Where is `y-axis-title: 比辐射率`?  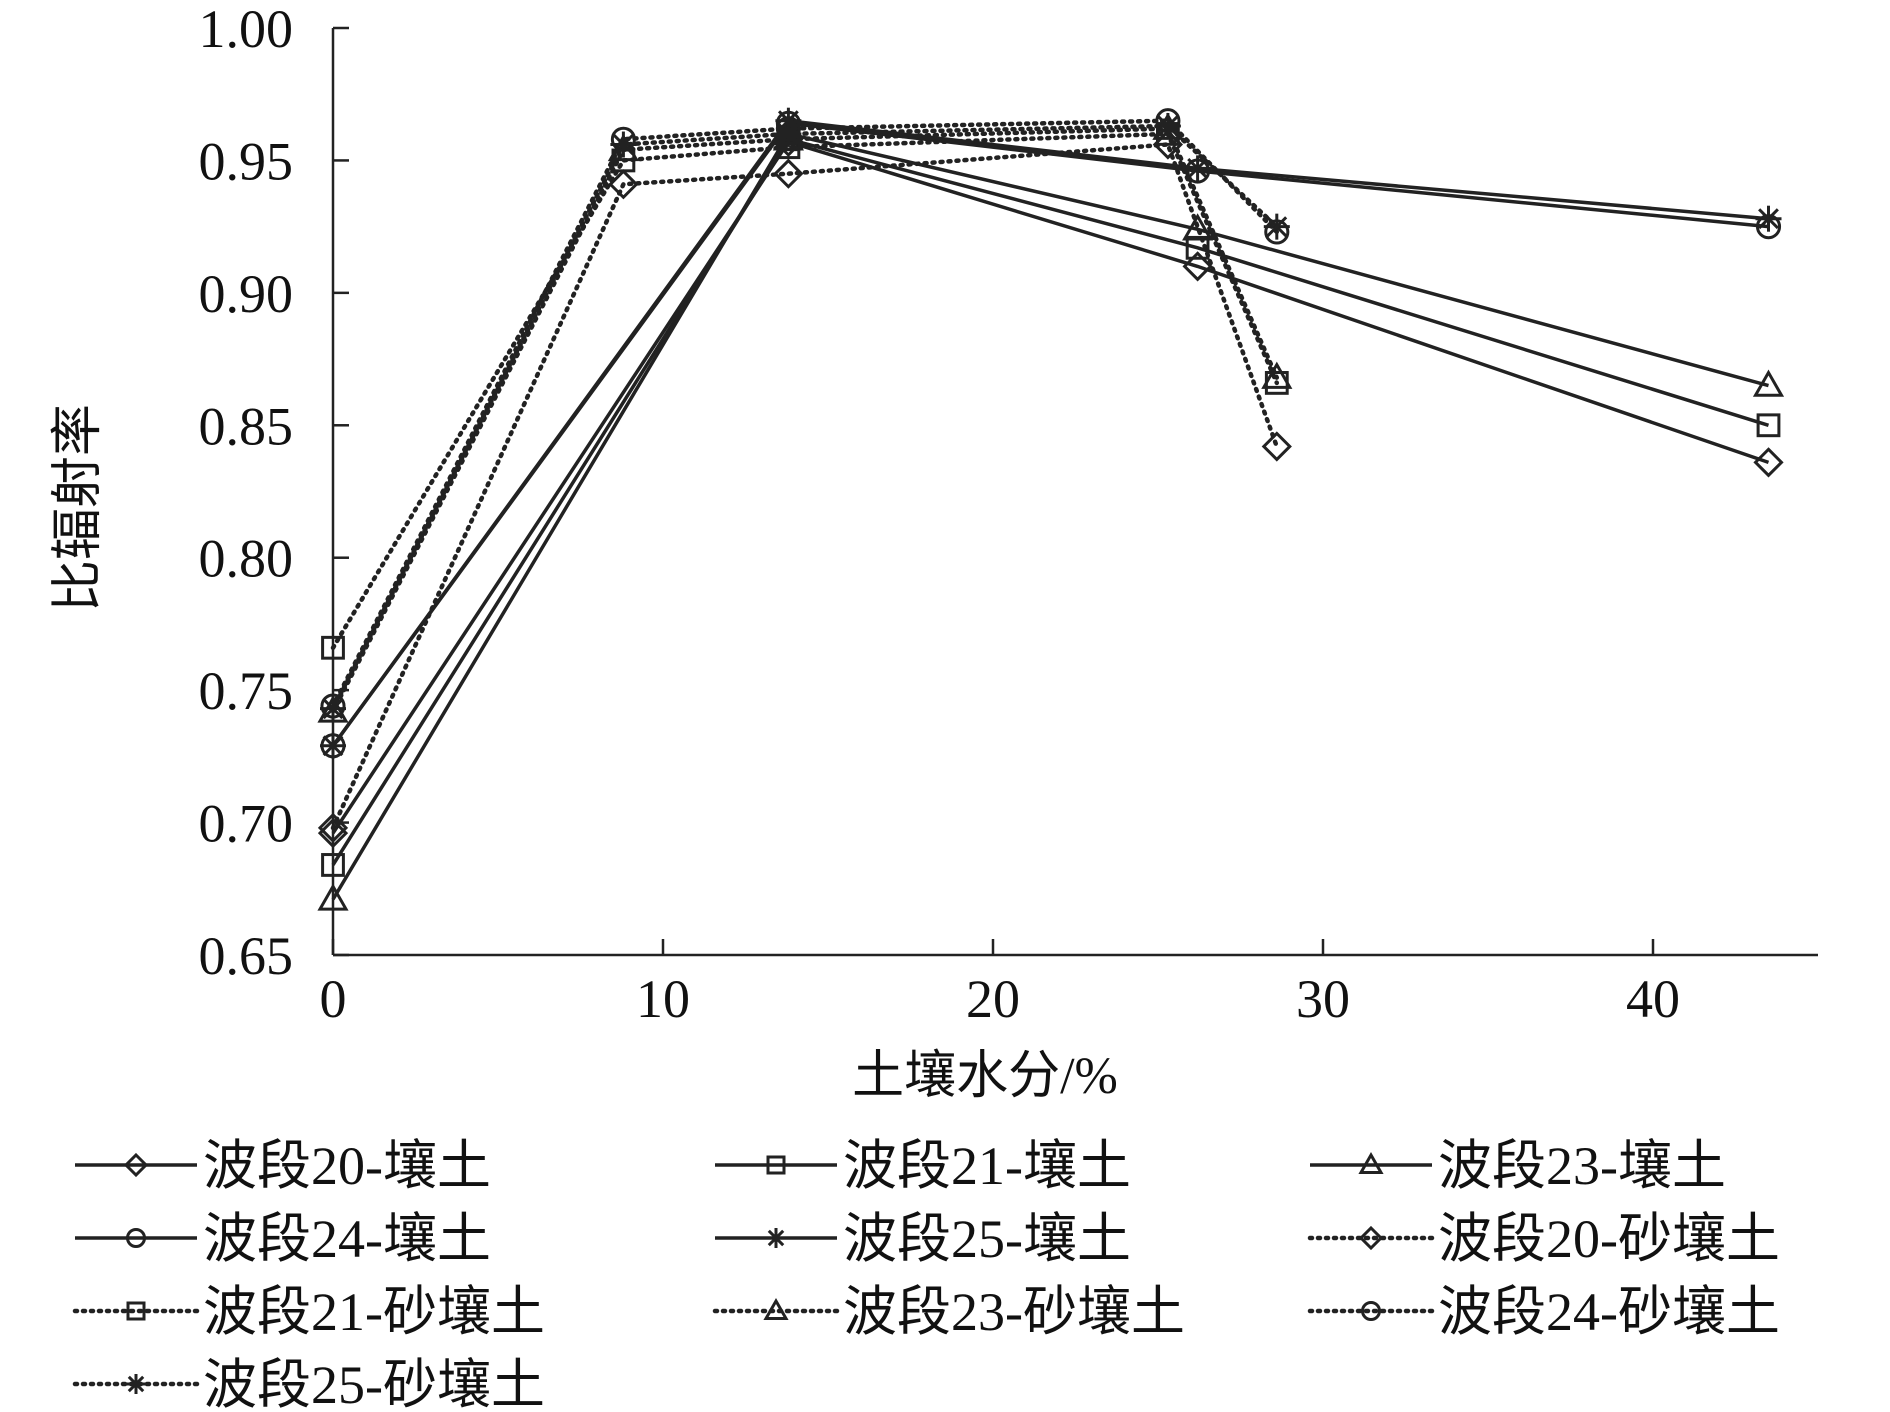 y-axis-title: 比辐射率 is located at coordinates (78, 508).